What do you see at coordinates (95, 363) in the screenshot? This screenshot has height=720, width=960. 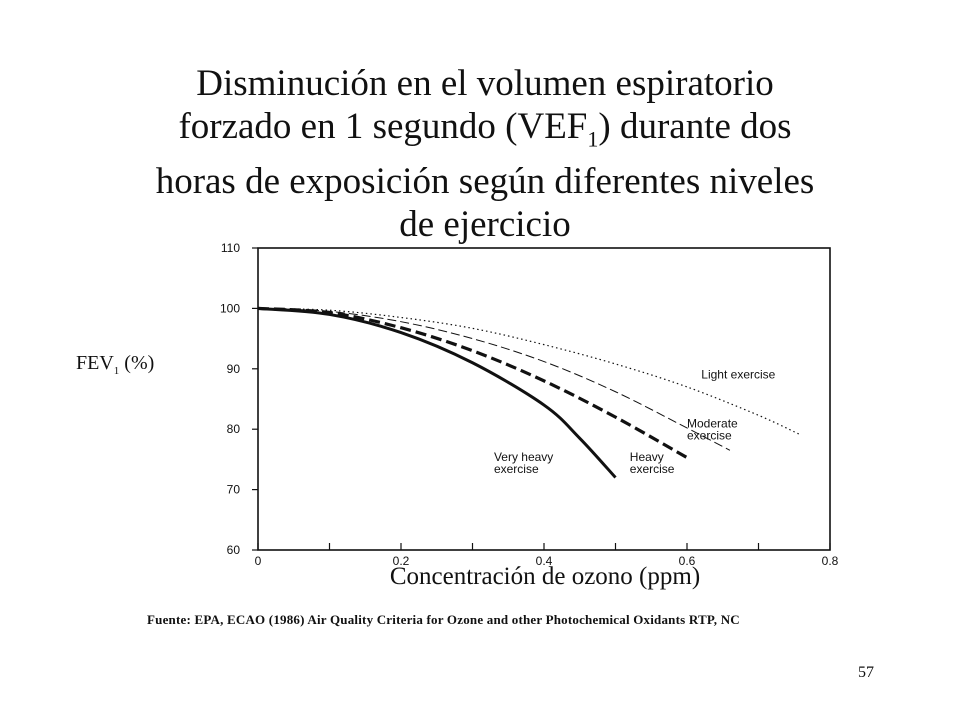 I see `y-axis-label-pre: FEV` at bounding box center [95, 363].